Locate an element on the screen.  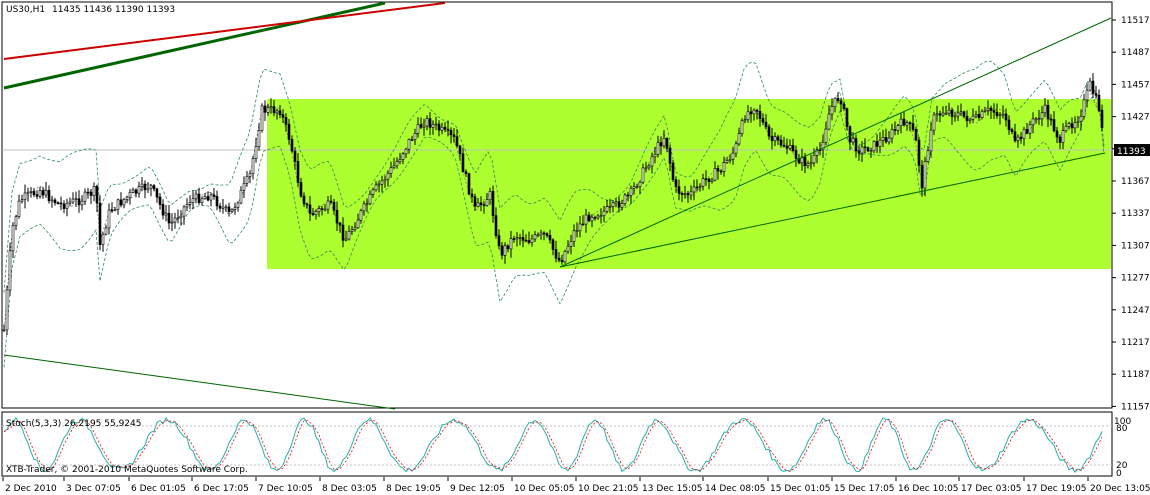
price-tick-label: 11487 is located at coordinates (1135, 53).